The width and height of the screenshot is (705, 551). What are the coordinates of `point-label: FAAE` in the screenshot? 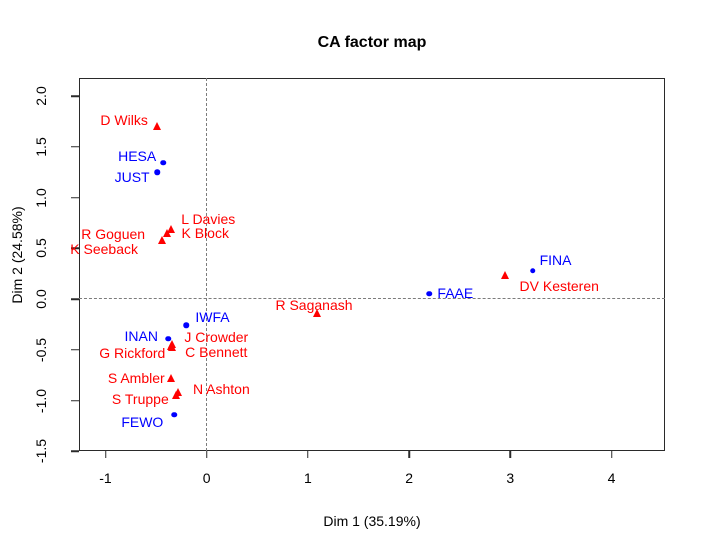 It's located at (455, 292).